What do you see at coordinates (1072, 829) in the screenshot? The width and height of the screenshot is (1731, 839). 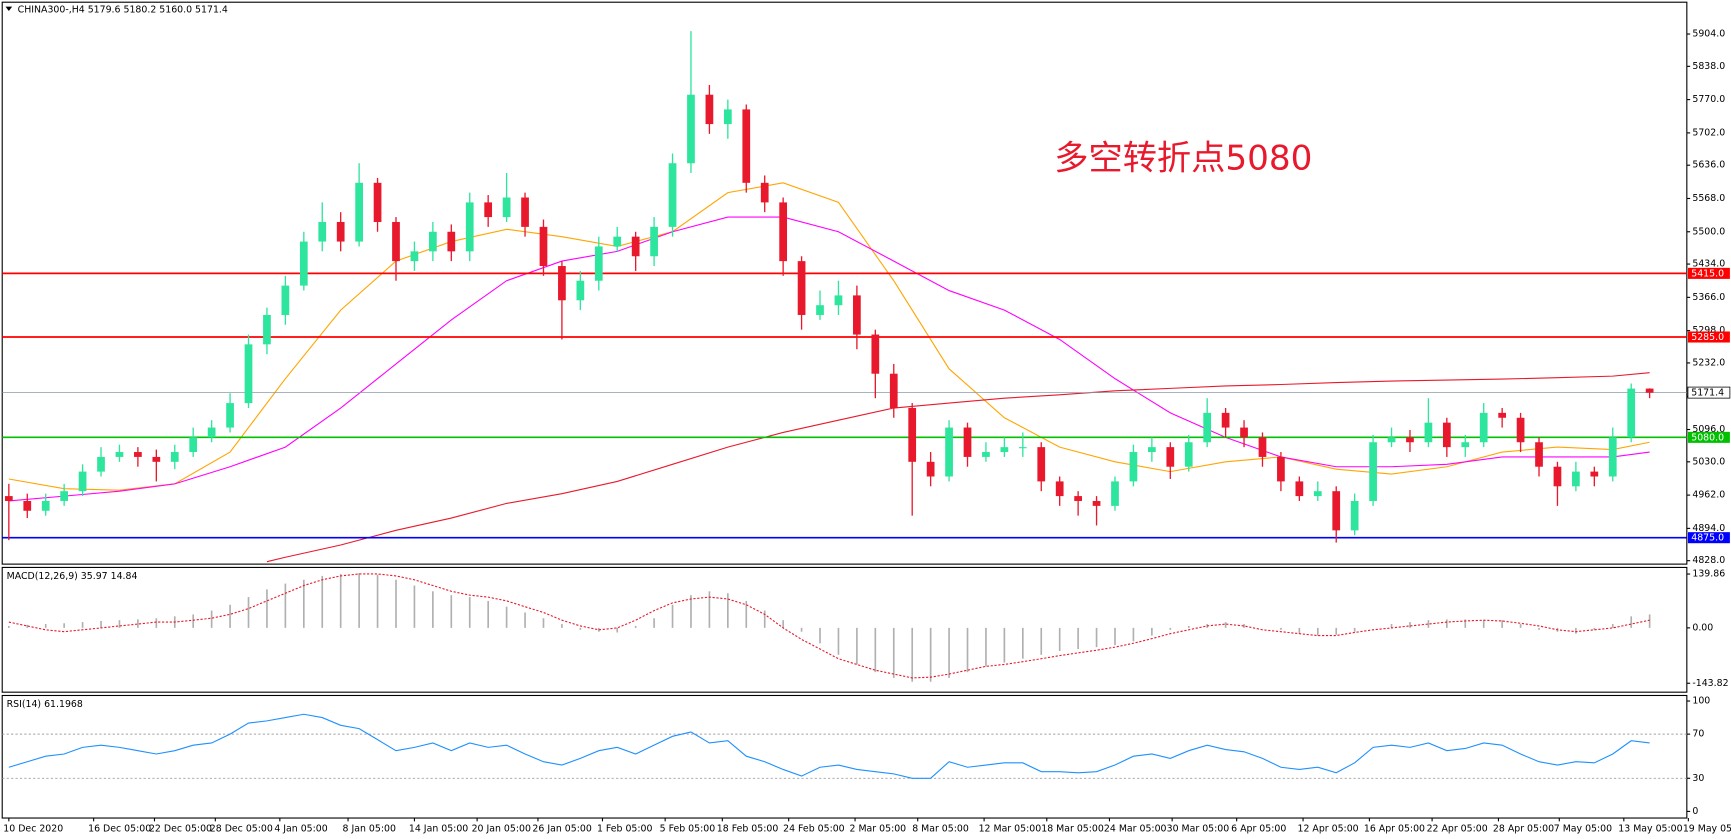 I see `x-tick-label: 18 Mar 05:00` at bounding box center [1072, 829].